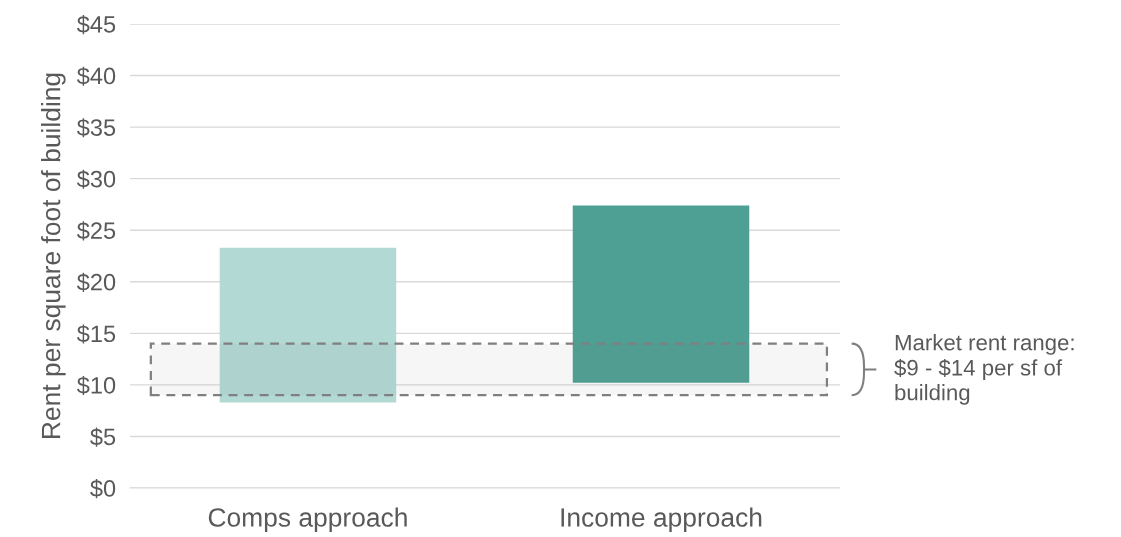 This screenshot has height=537, width=1121. Describe the element at coordinates (103, 489) in the screenshot. I see `y-tick-label: $0` at that location.